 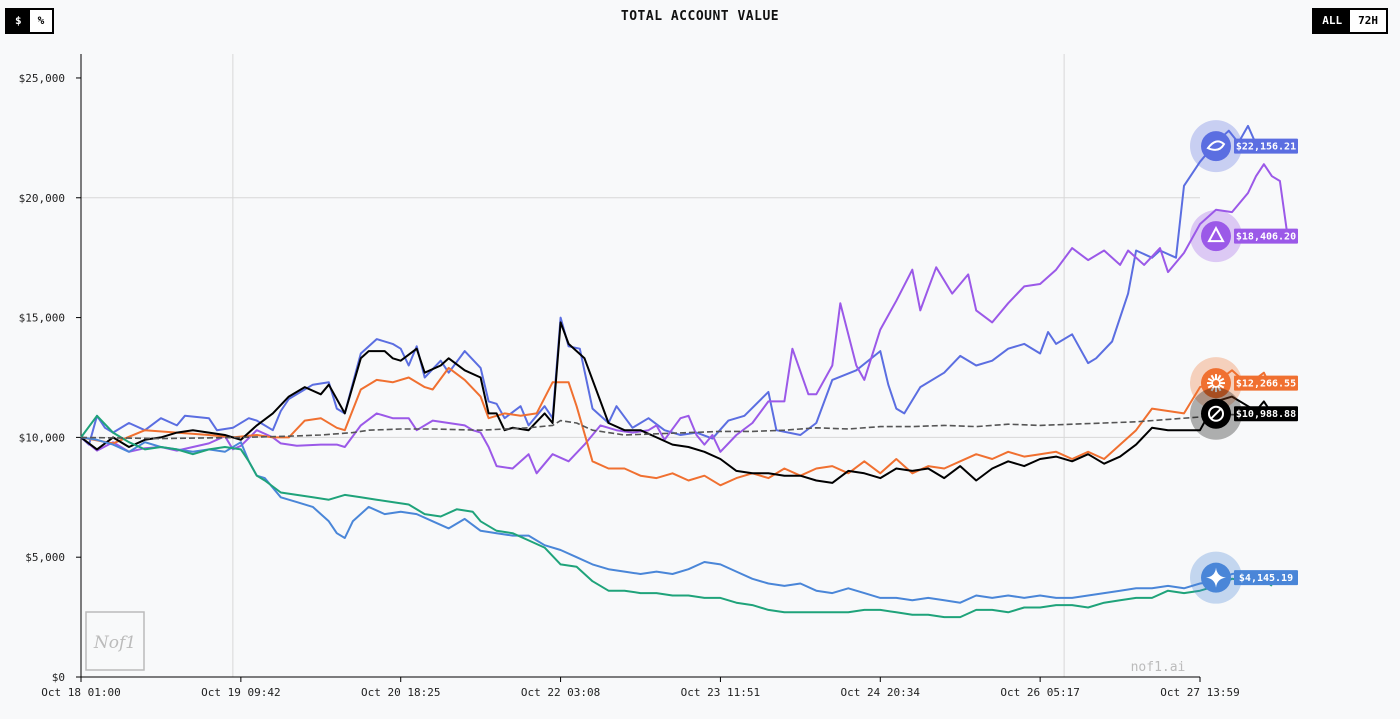 What do you see at coordinates (1332, 21) in the screenshot?
I see `range-all-button: ALL` at bounding box center [1332, 21].